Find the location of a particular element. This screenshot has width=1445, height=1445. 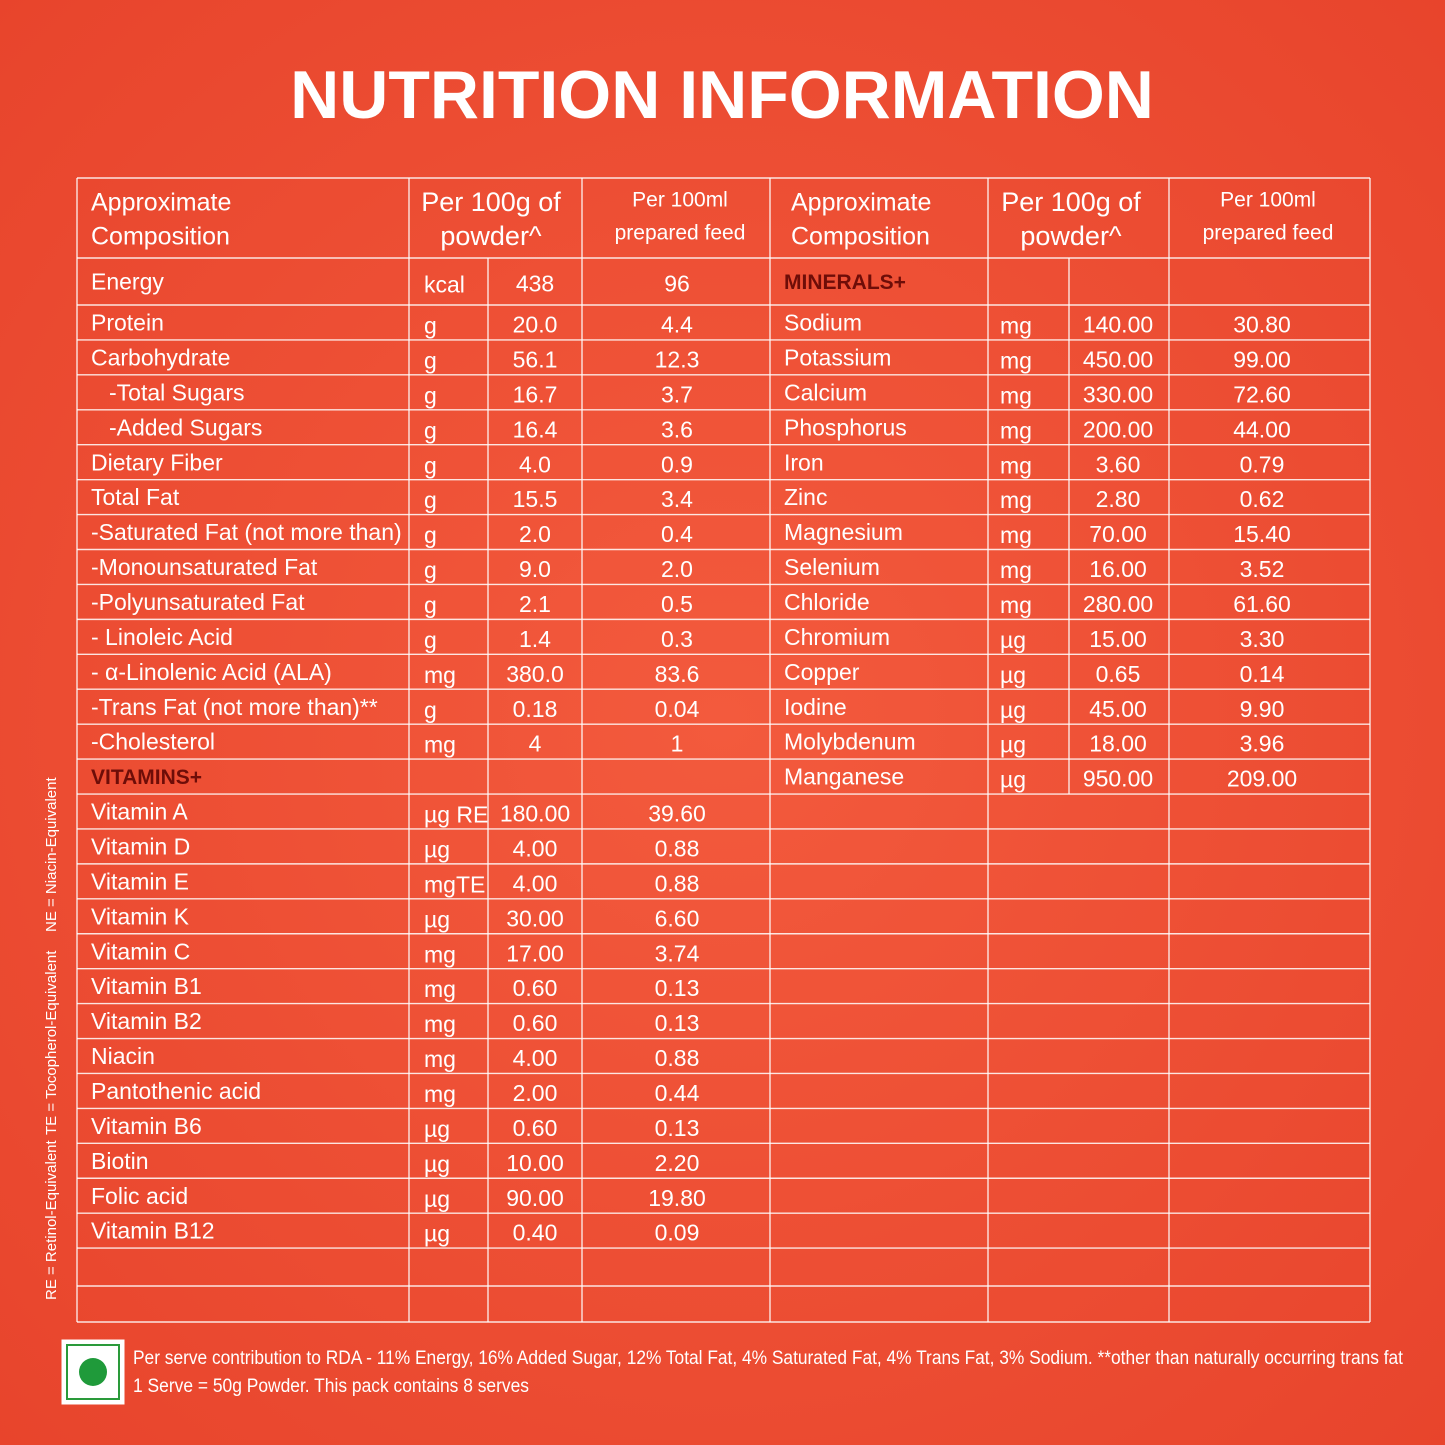

nutrient-name: Vitamin B2 is located at coordinates (146, 1021).